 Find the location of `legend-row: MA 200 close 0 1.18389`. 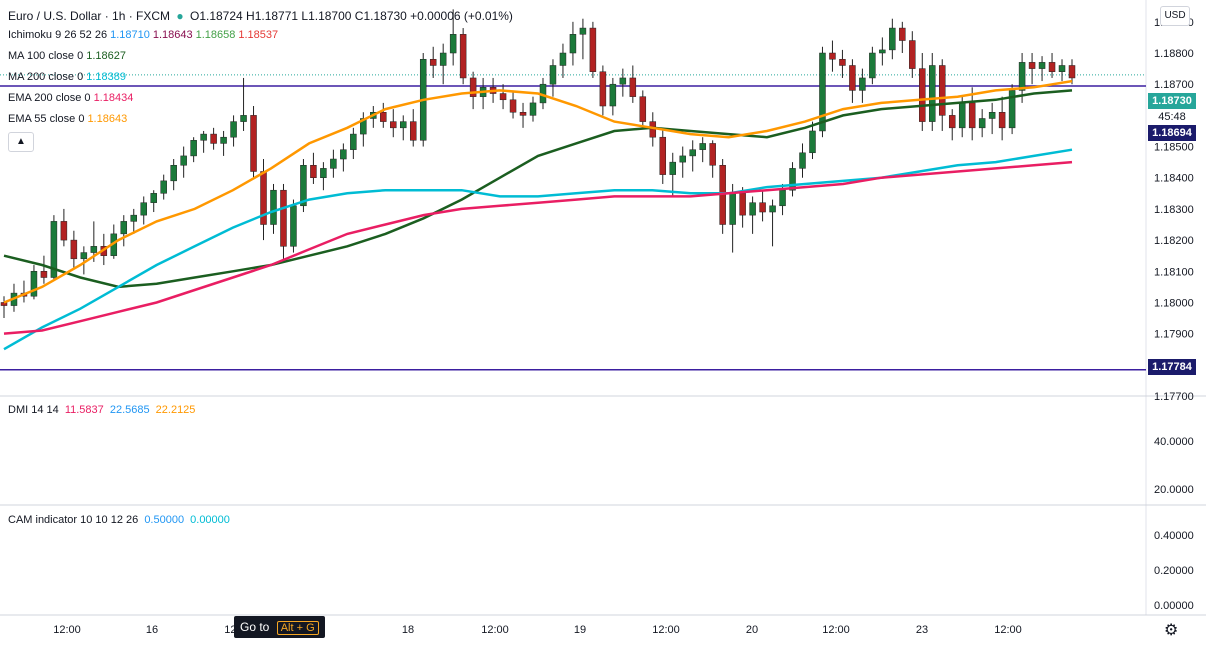

legend-row: MA 200 close 0 1.18389 is located at coordinates (68, 77).